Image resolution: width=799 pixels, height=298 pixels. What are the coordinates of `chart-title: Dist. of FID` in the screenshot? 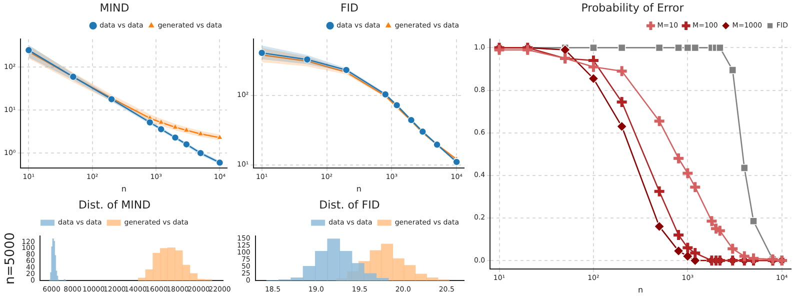 It's located at (349, 205).